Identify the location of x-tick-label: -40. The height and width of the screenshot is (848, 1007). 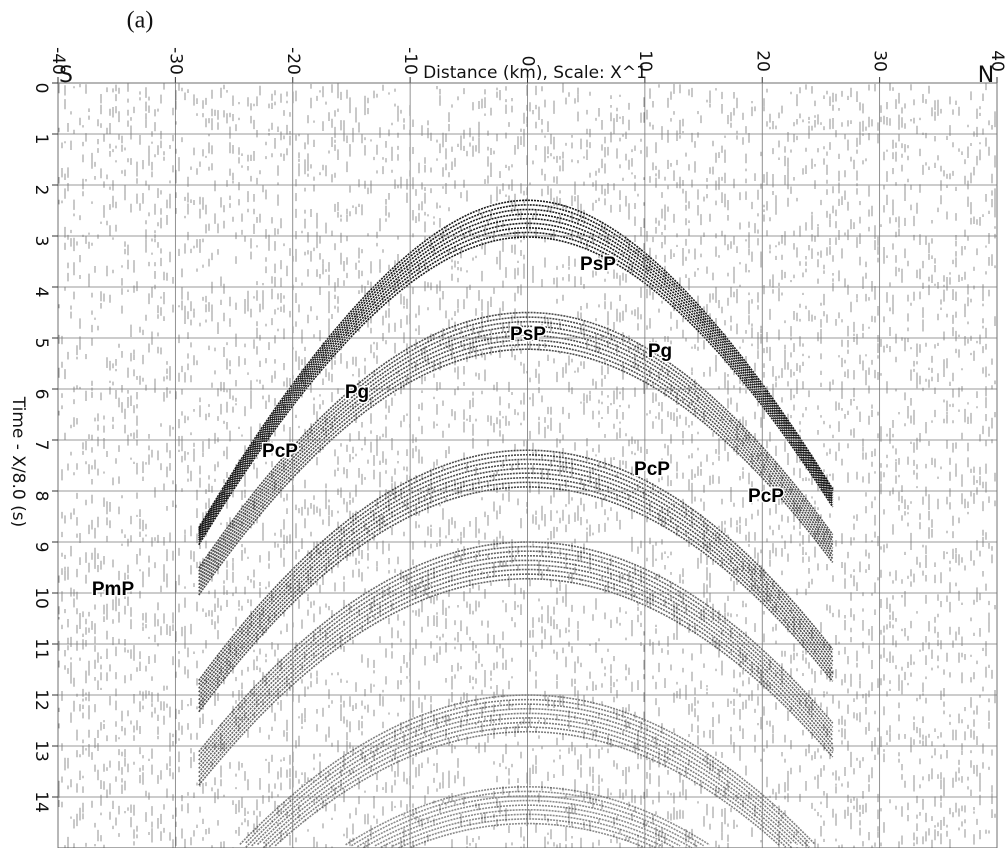
(58, 61).